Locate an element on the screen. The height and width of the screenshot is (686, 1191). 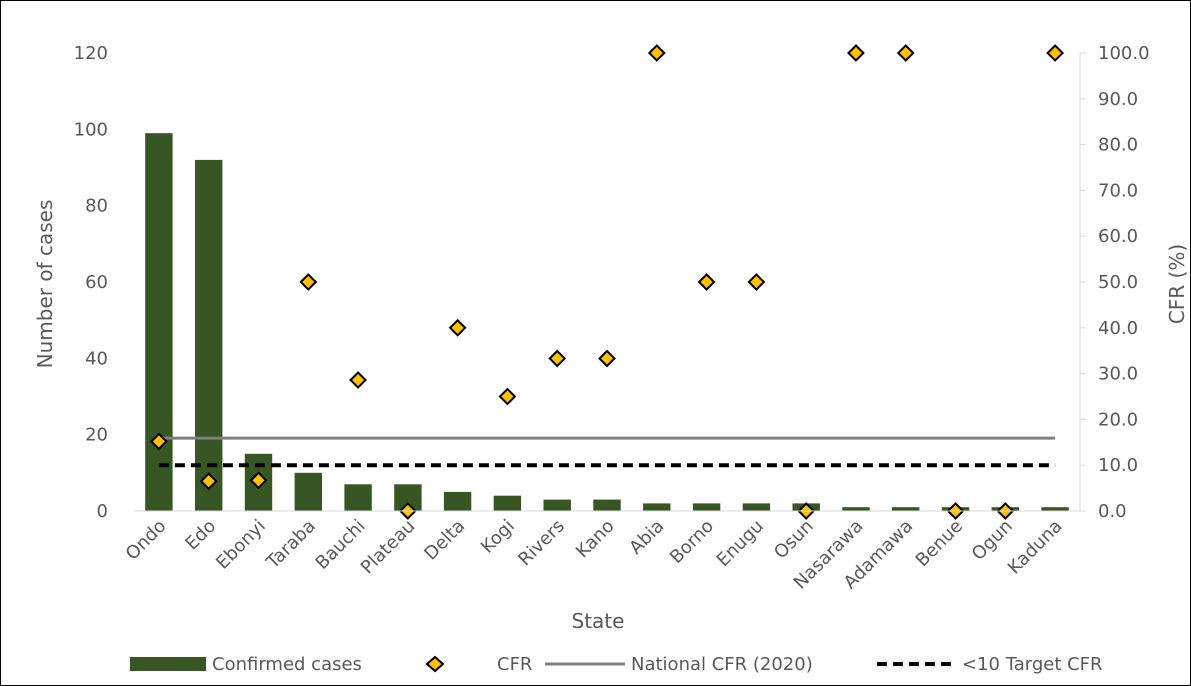
y2-tick-label: 60.0 is located at coordinates (1118, 236).